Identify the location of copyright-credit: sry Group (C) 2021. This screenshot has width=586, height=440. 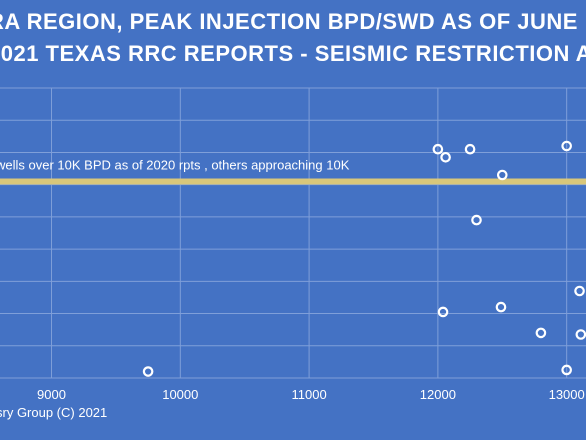
(54, 412).